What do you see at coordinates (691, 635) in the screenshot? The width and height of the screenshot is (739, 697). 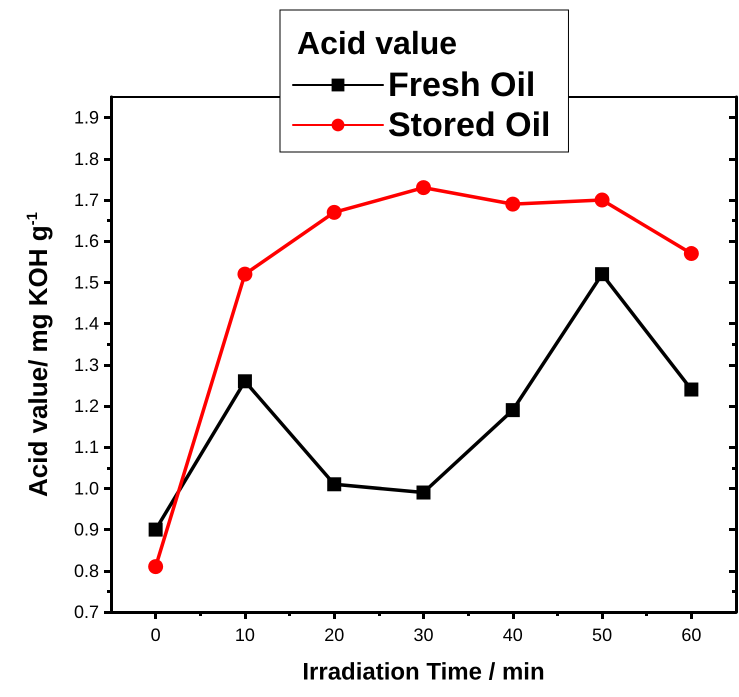 I see `x-tick-label: 60` at bounding box center [691, 635].